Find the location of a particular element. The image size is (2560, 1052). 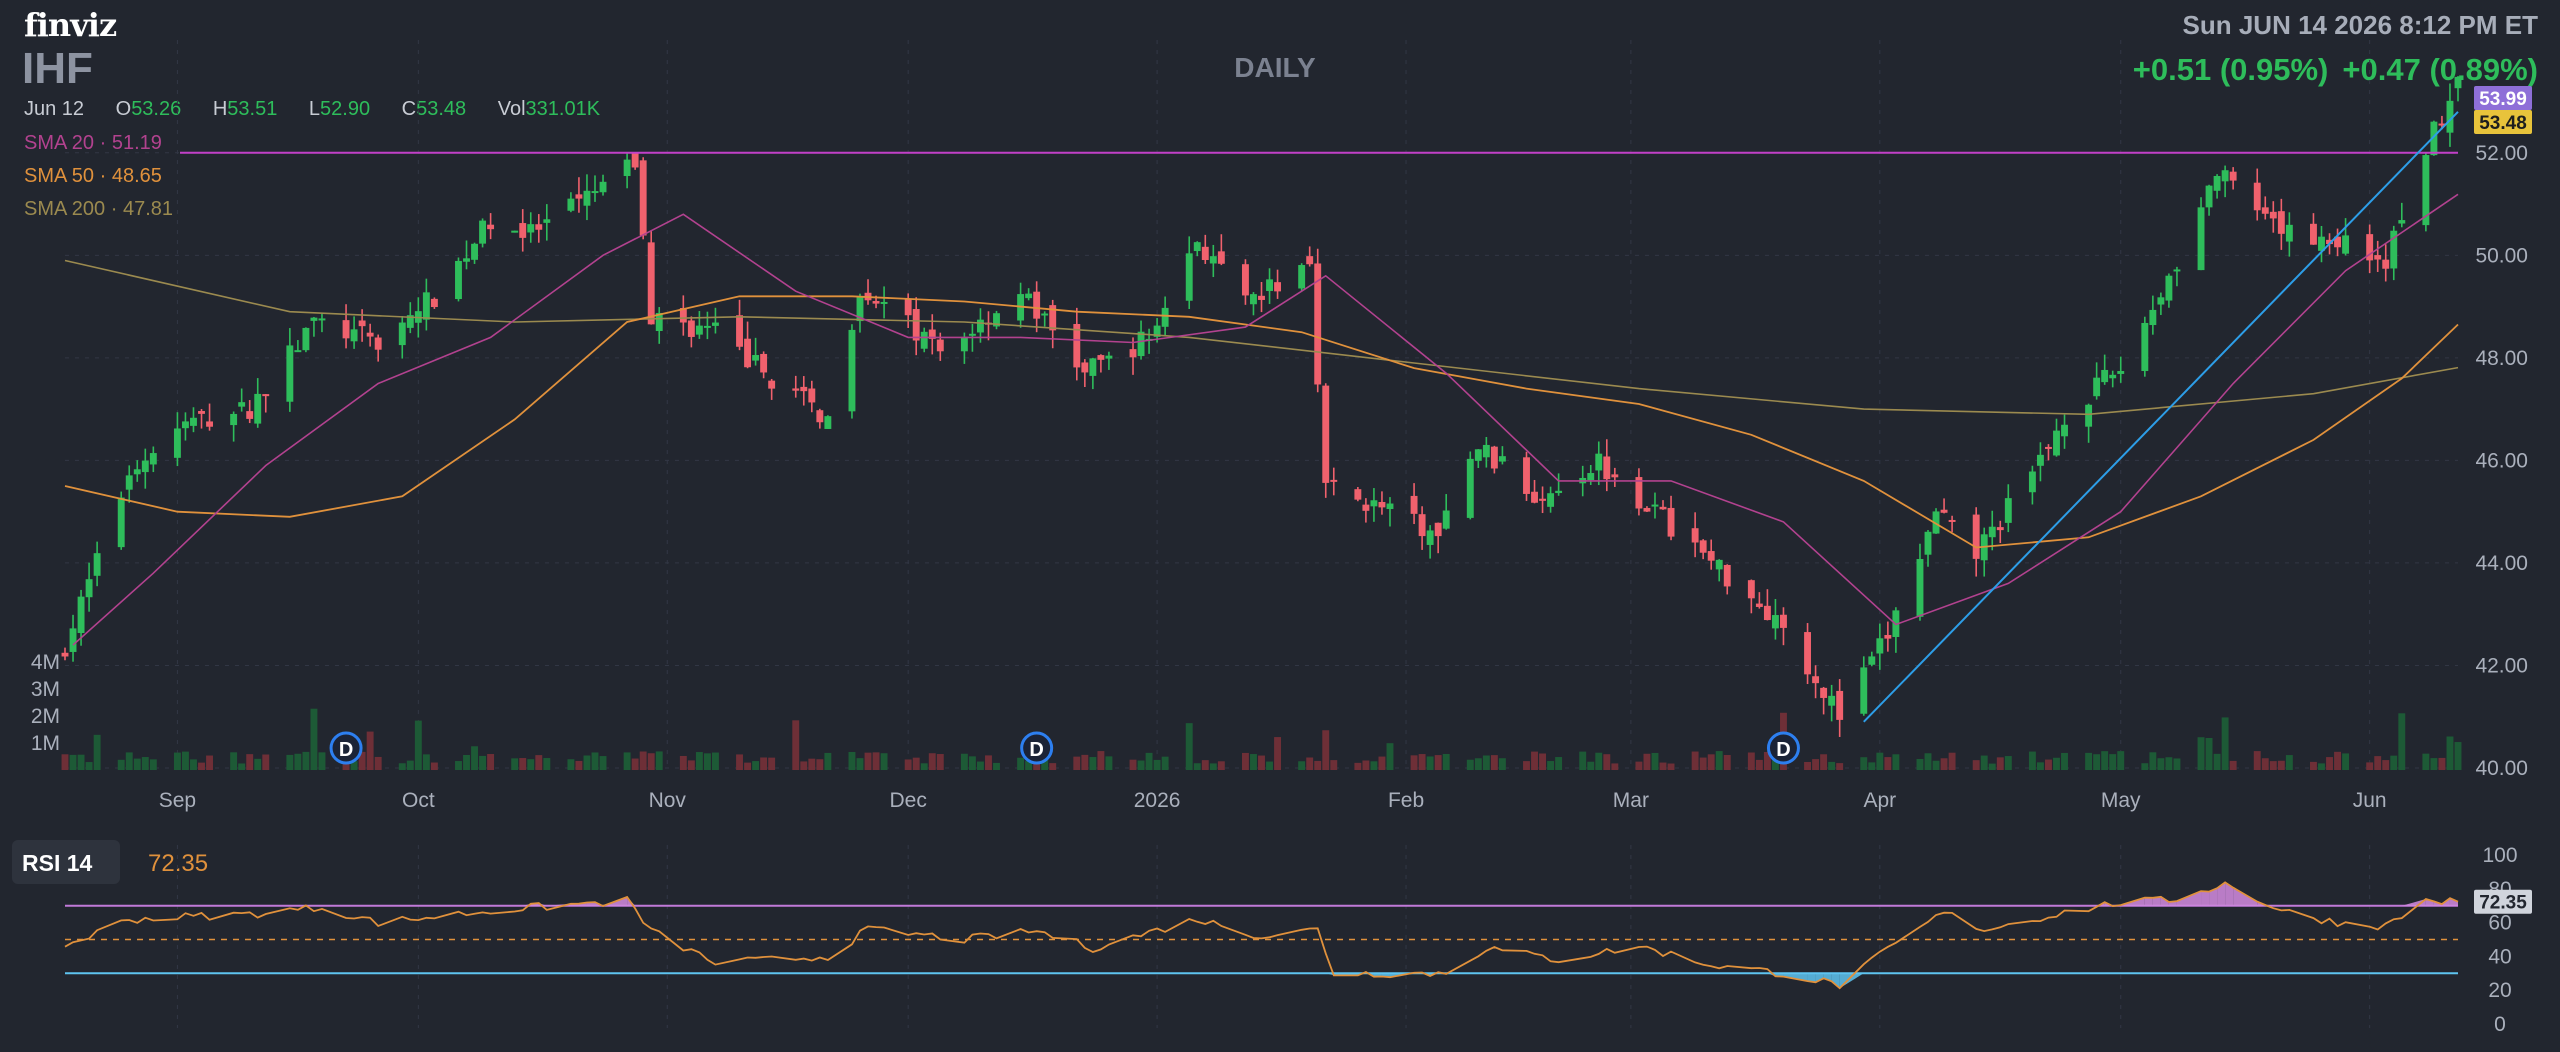

sma200-label: SMA 200 is located at coordinates (65, 209).